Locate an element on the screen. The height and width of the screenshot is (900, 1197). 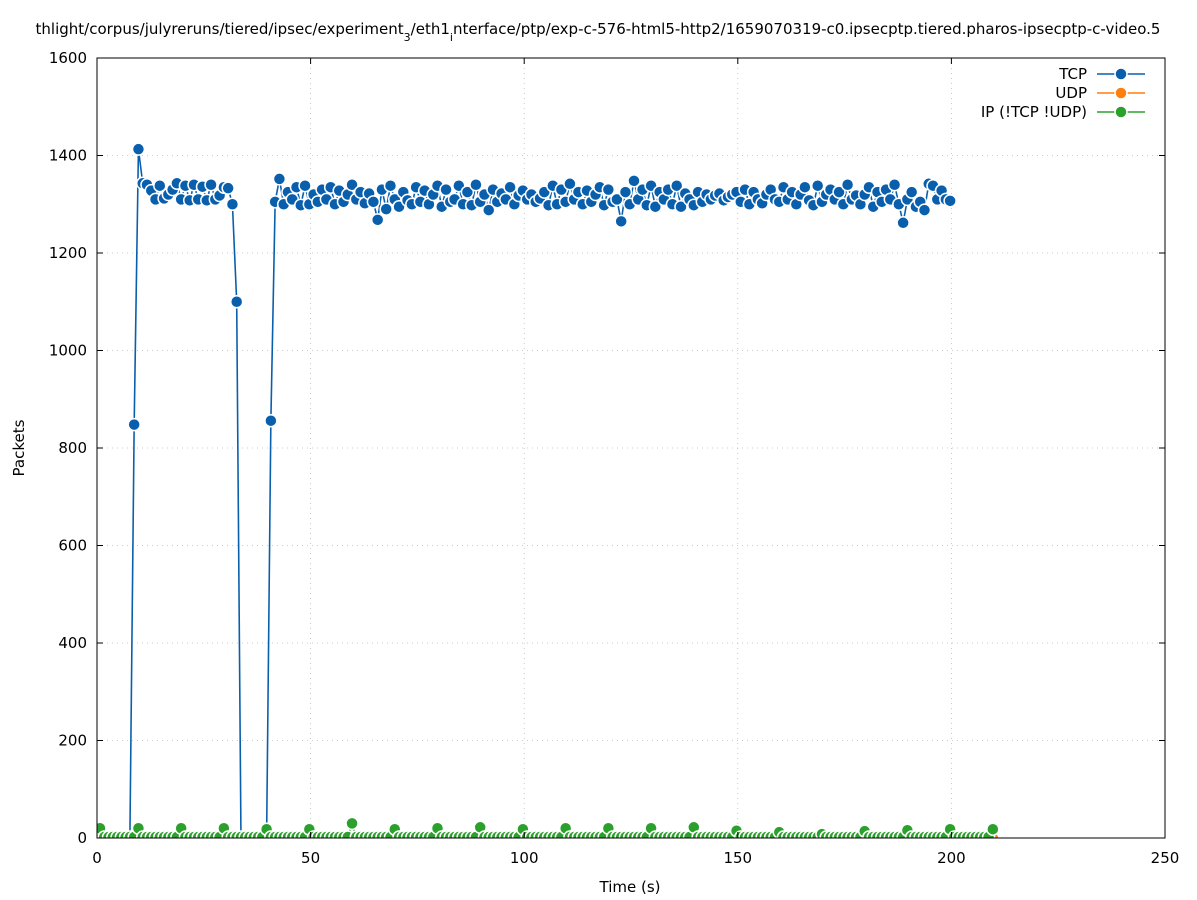
y-axis-label: Packets is located at coordinates (19, 447).